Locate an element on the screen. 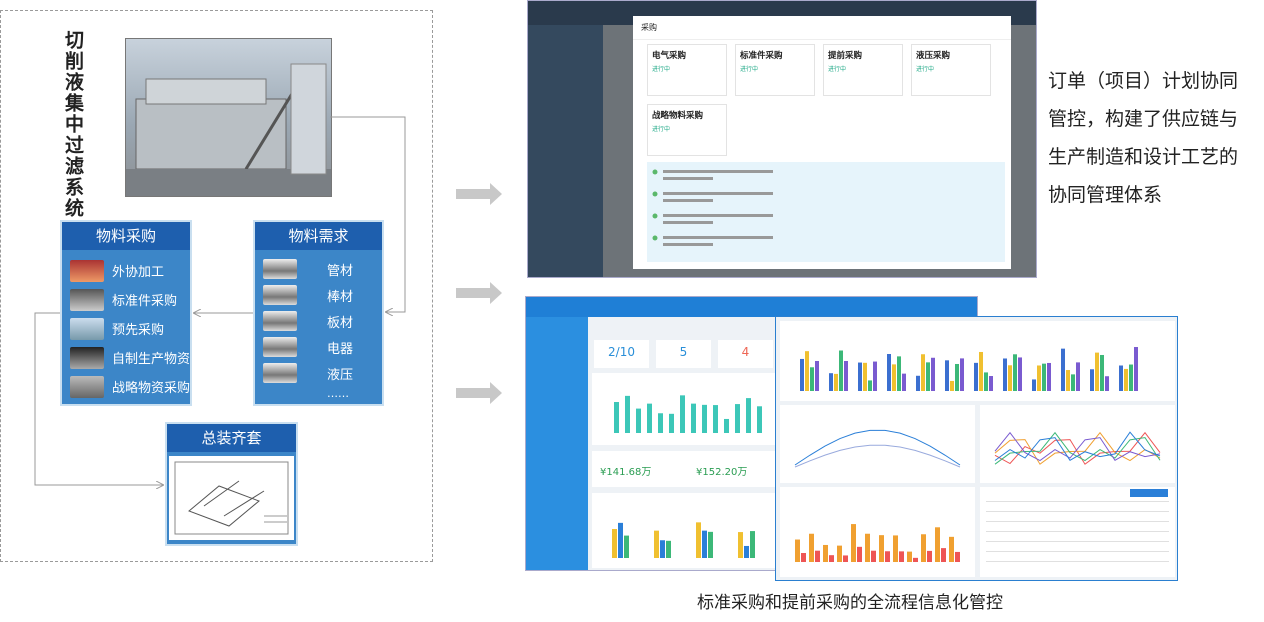 This screenshot has height=622, width=1264. kpi-value: 4 is located at coordinates (745, 354).